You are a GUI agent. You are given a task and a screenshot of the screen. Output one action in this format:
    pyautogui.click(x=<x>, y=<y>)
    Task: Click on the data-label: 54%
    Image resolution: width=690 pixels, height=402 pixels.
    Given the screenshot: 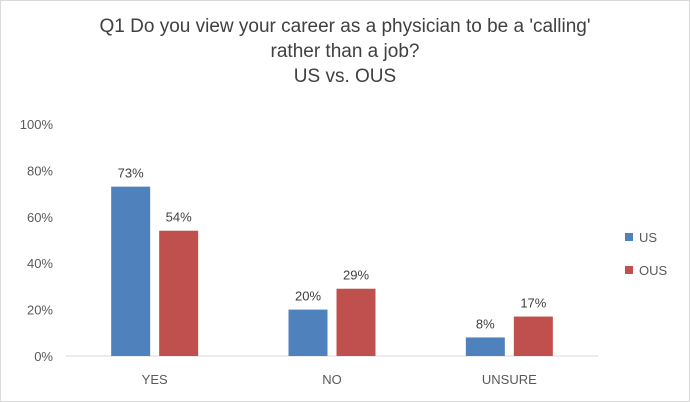 What is the action you would take?
    pyautogui.click(x=179, y=217)
    